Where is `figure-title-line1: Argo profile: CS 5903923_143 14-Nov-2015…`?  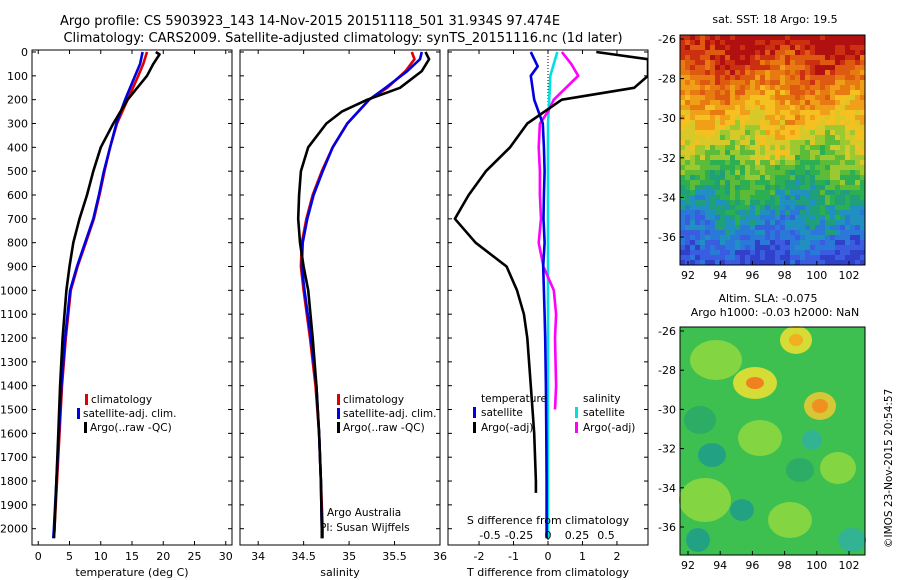 figure-title-line1: Argo profile: CS 5903923_143 14-Nov-2015… is located at coordinates (310, 21).